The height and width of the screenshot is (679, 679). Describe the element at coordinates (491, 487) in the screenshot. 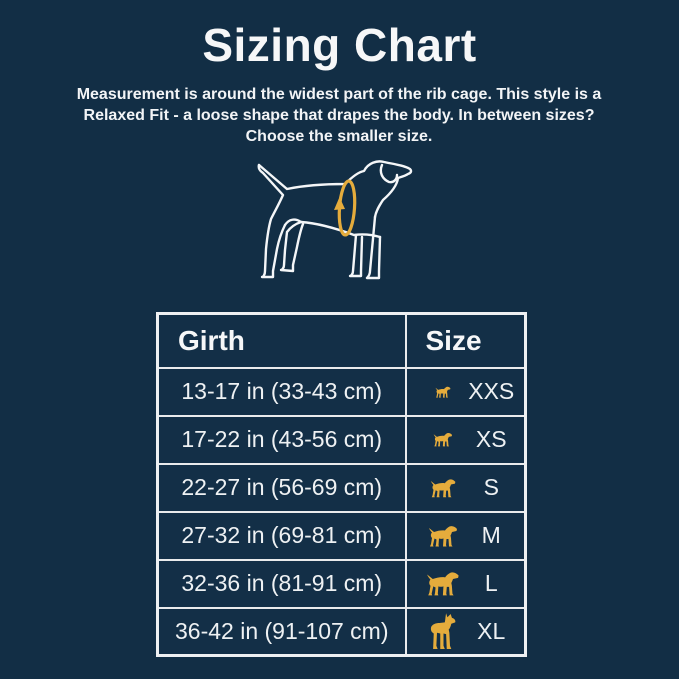

I see `size-value: S` at that location.